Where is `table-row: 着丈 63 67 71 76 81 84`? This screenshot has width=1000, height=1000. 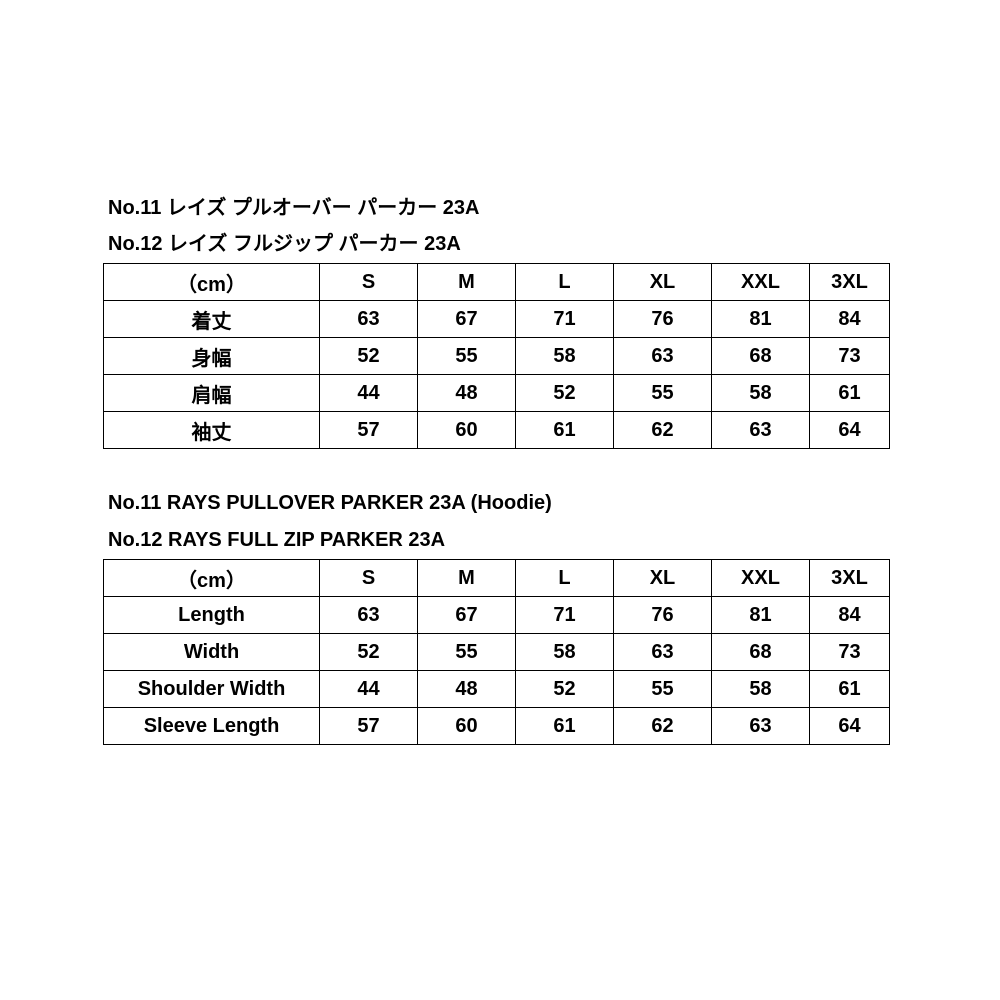 table-row: 着丈 63 67 71 76 81 84 is located at coordinates (496, 319).